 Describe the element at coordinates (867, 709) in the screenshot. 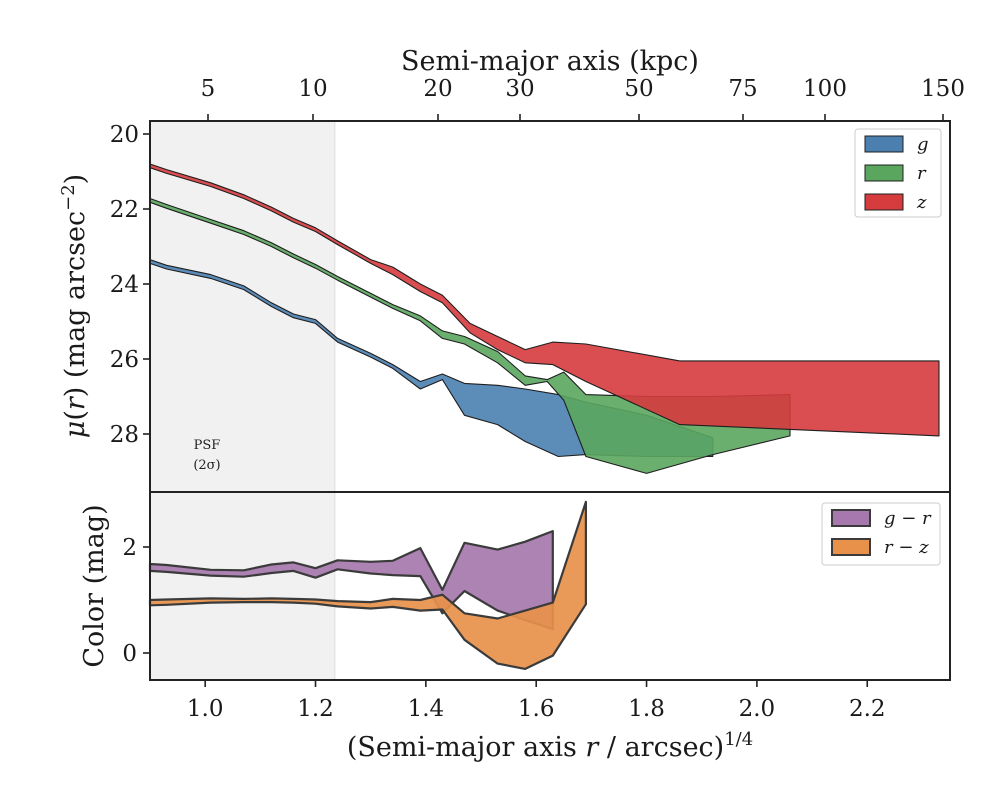

I see `xtick-label: 2.2` at that location.